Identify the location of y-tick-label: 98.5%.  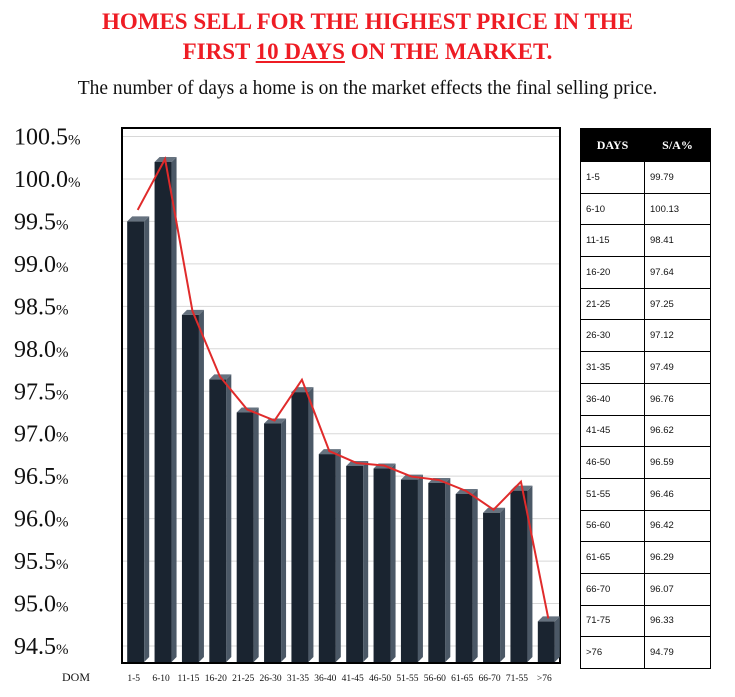
(41, 307).